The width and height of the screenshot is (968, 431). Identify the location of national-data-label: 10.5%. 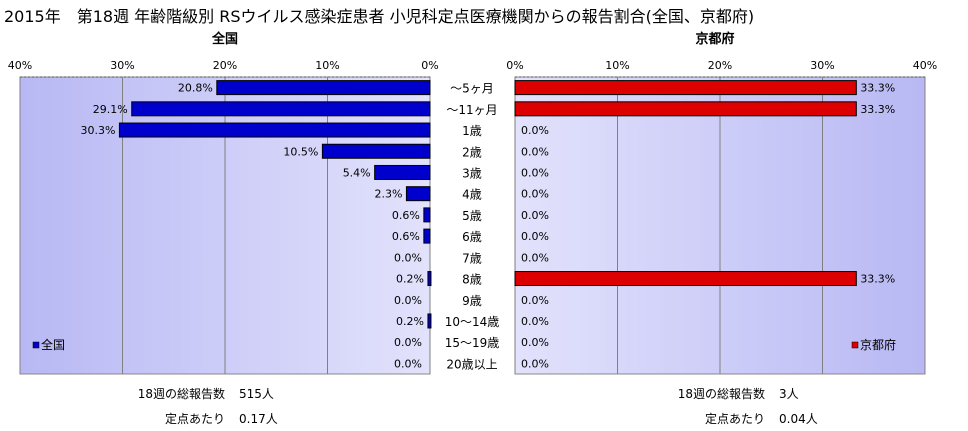
(300, 151).